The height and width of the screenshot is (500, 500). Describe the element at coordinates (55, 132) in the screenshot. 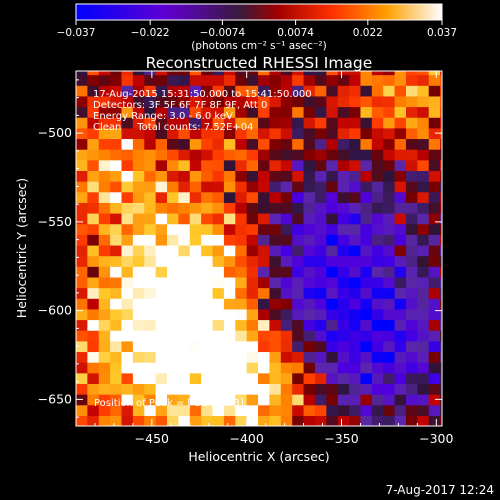

I see `y-tick-label: −500` at that location.